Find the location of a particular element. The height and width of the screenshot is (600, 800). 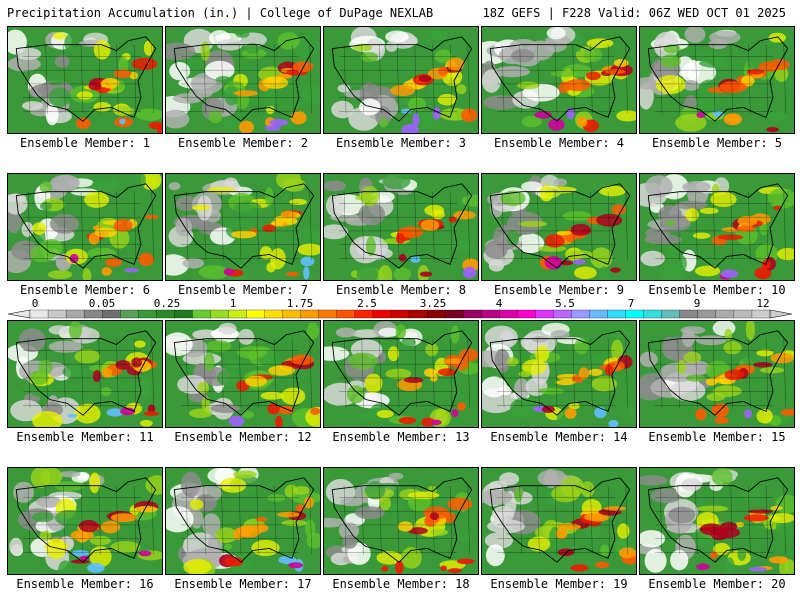

legend-tick-label: 1.75 is located at coordinates (300, 303).